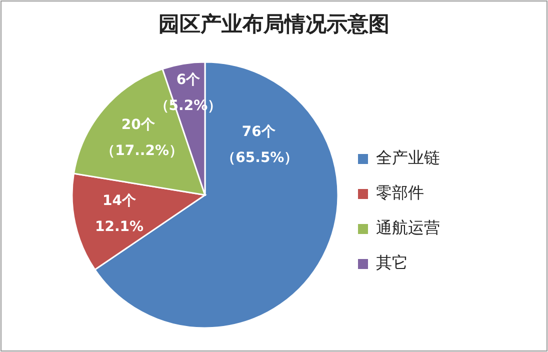 Image resolution: width=548 pixels, height=352 pixels. What do you see at coordinates (142, 139) in the screenshot?
I see `data-label: 20个（17..2%）` at bounding box center [142, 139].